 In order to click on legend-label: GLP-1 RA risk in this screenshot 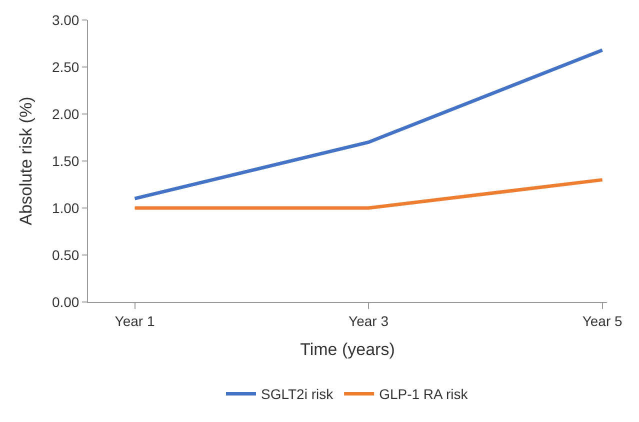, I will do `click(424, 394)`.